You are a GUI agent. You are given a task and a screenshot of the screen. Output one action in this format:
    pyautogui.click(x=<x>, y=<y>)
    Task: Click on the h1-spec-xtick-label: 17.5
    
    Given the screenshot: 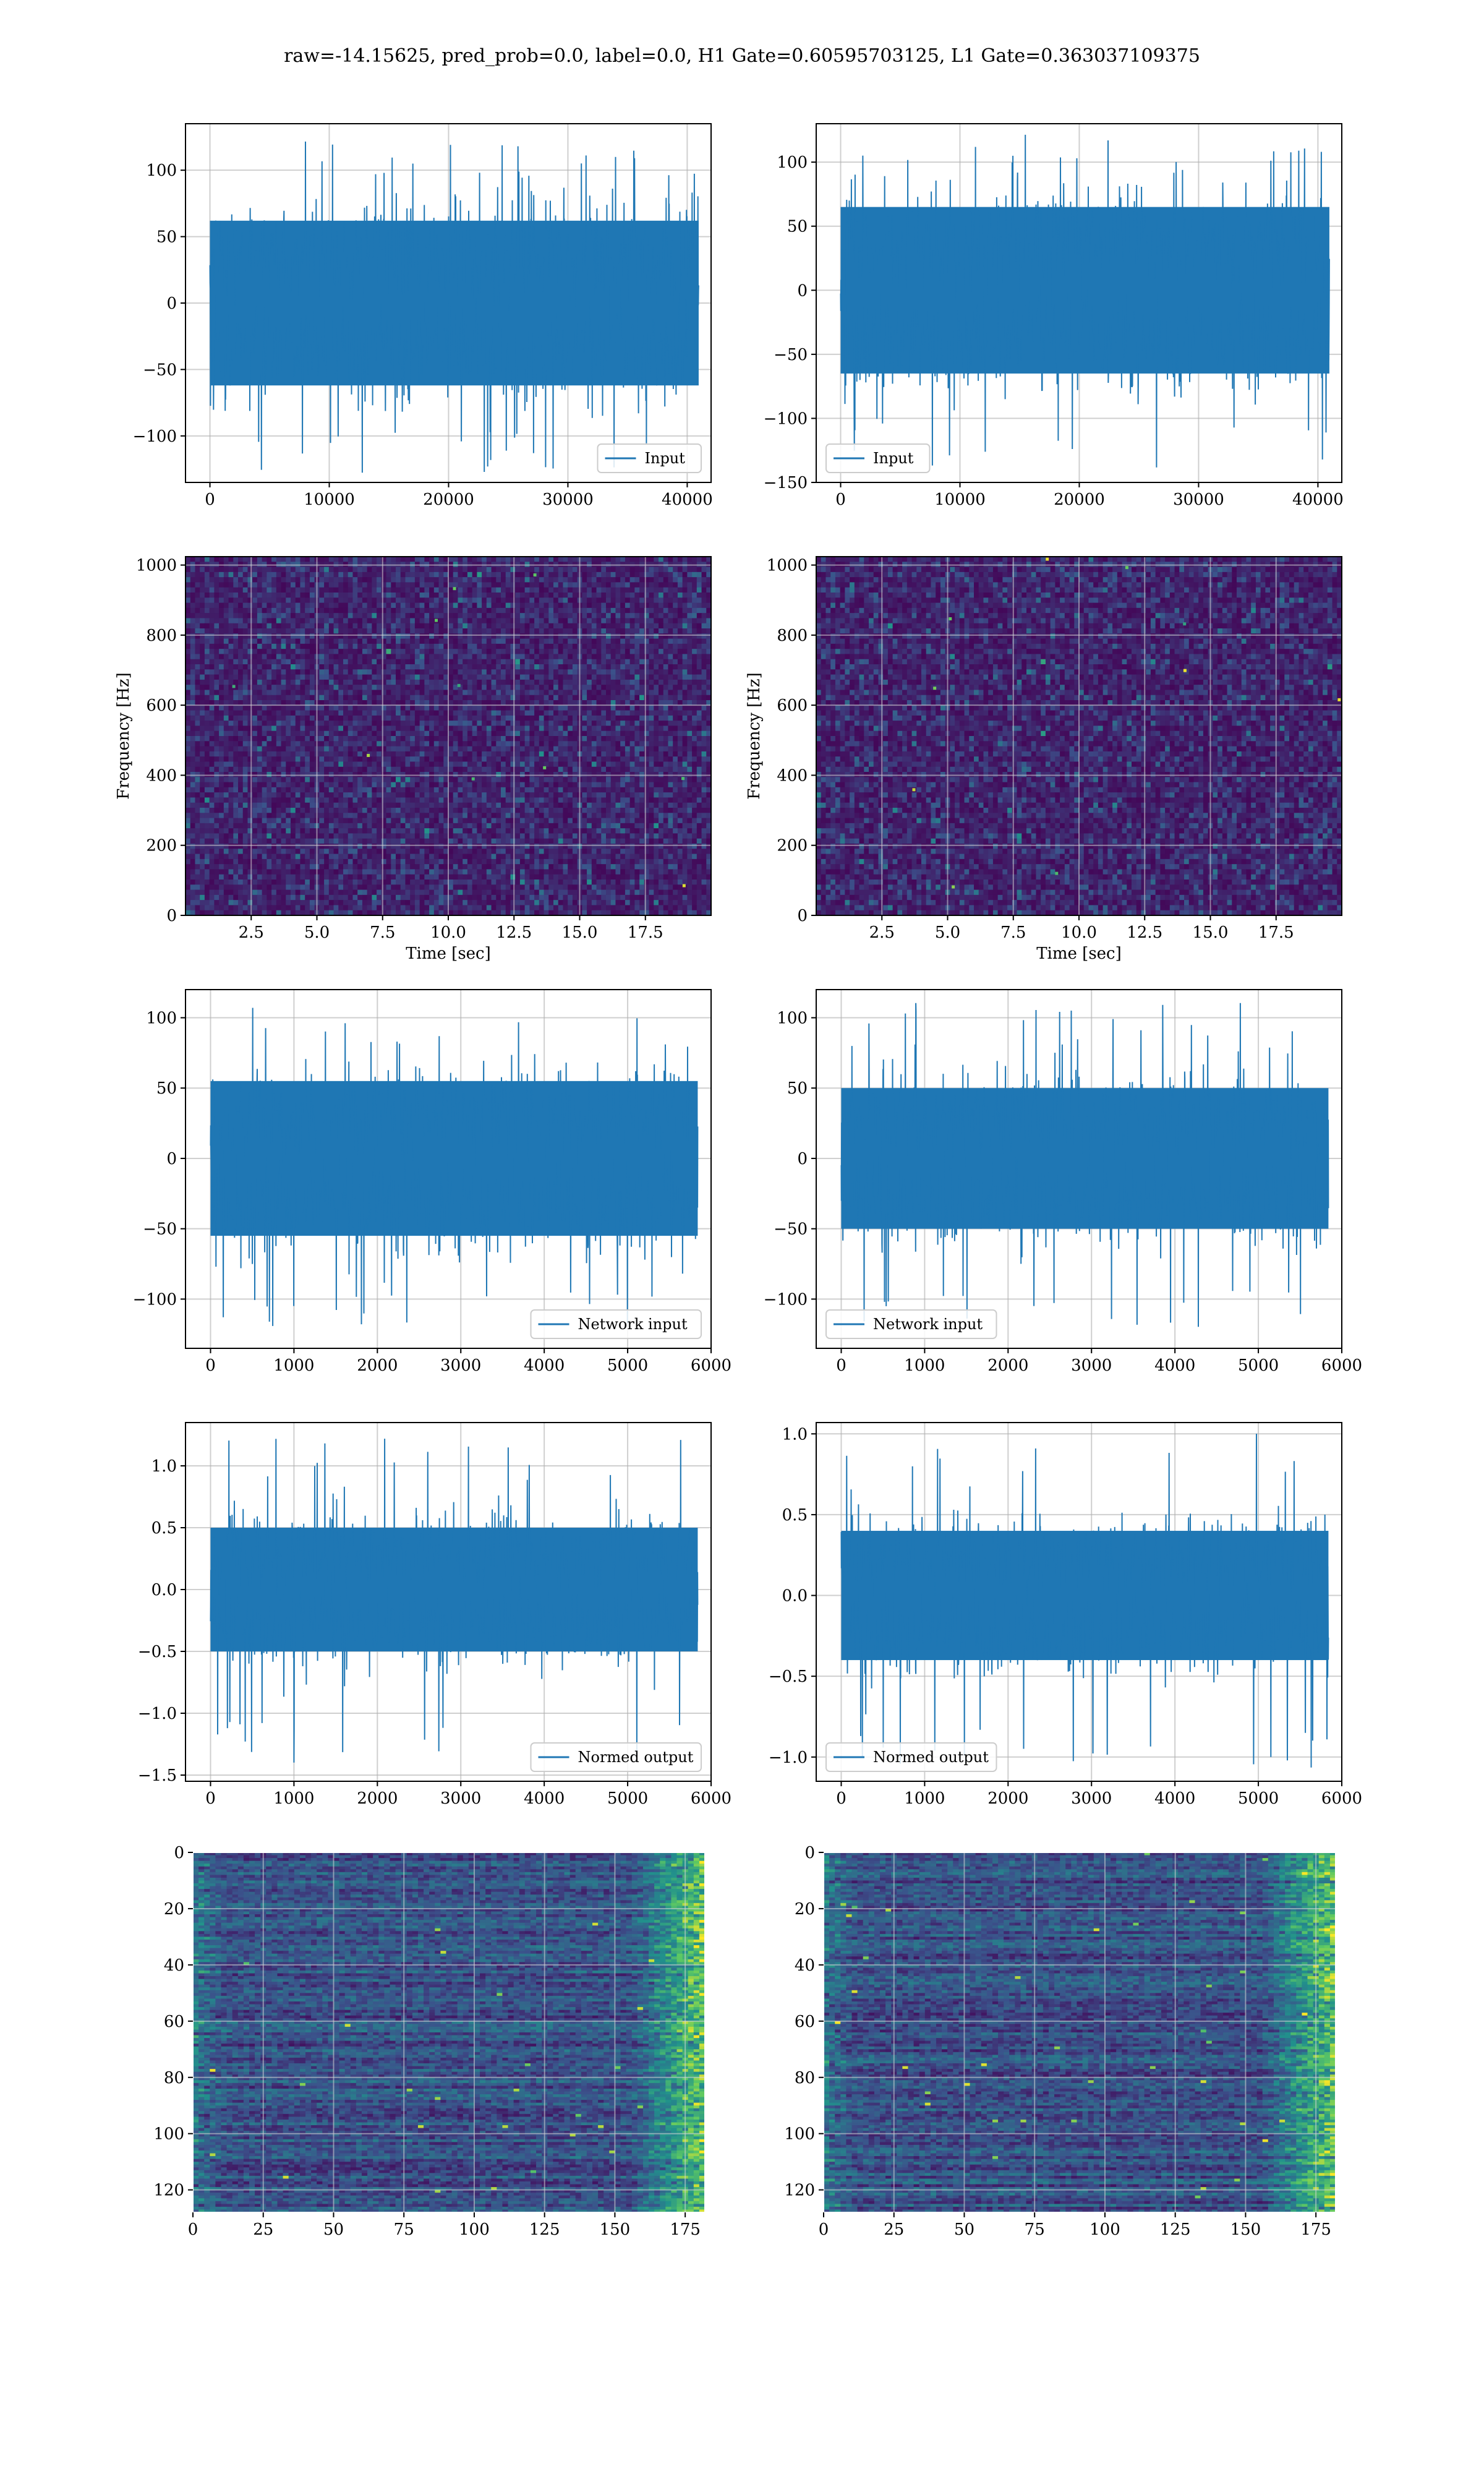 What is the action you would take?
    pyautogui.click(x=645, y=932)
    